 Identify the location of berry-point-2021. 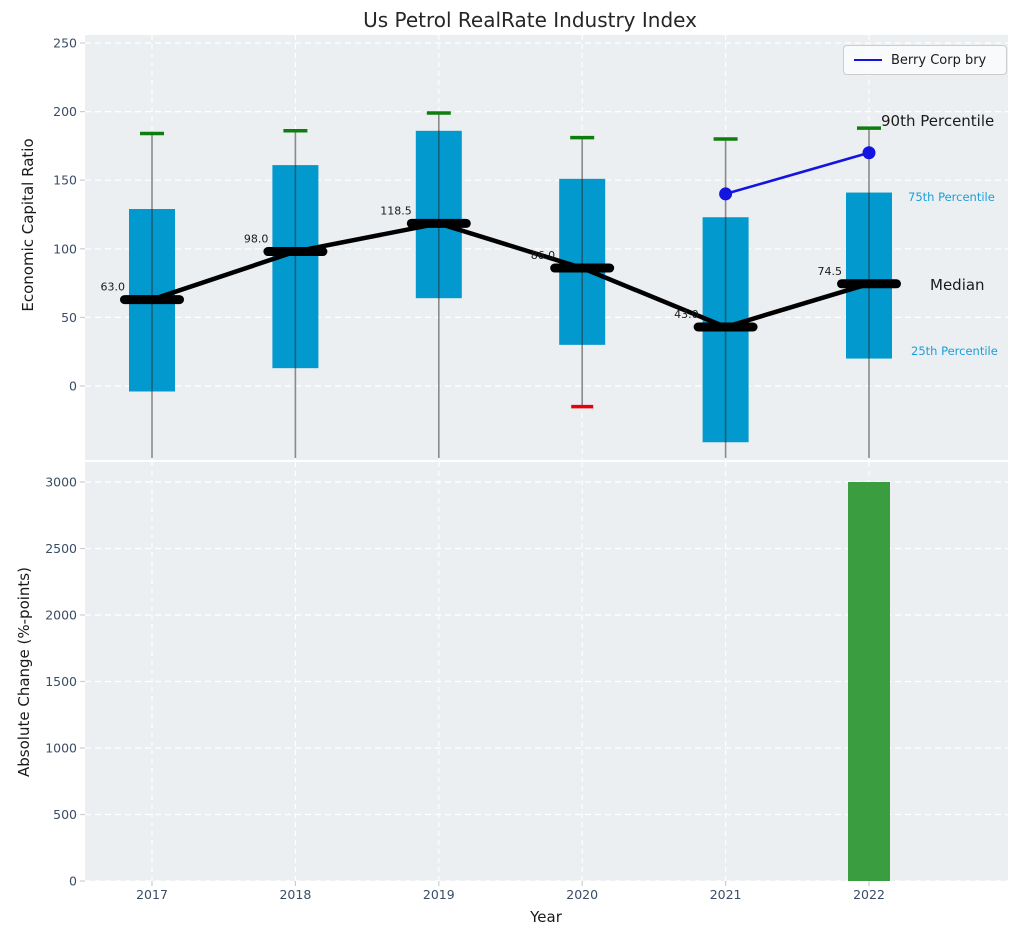
(726, 194).